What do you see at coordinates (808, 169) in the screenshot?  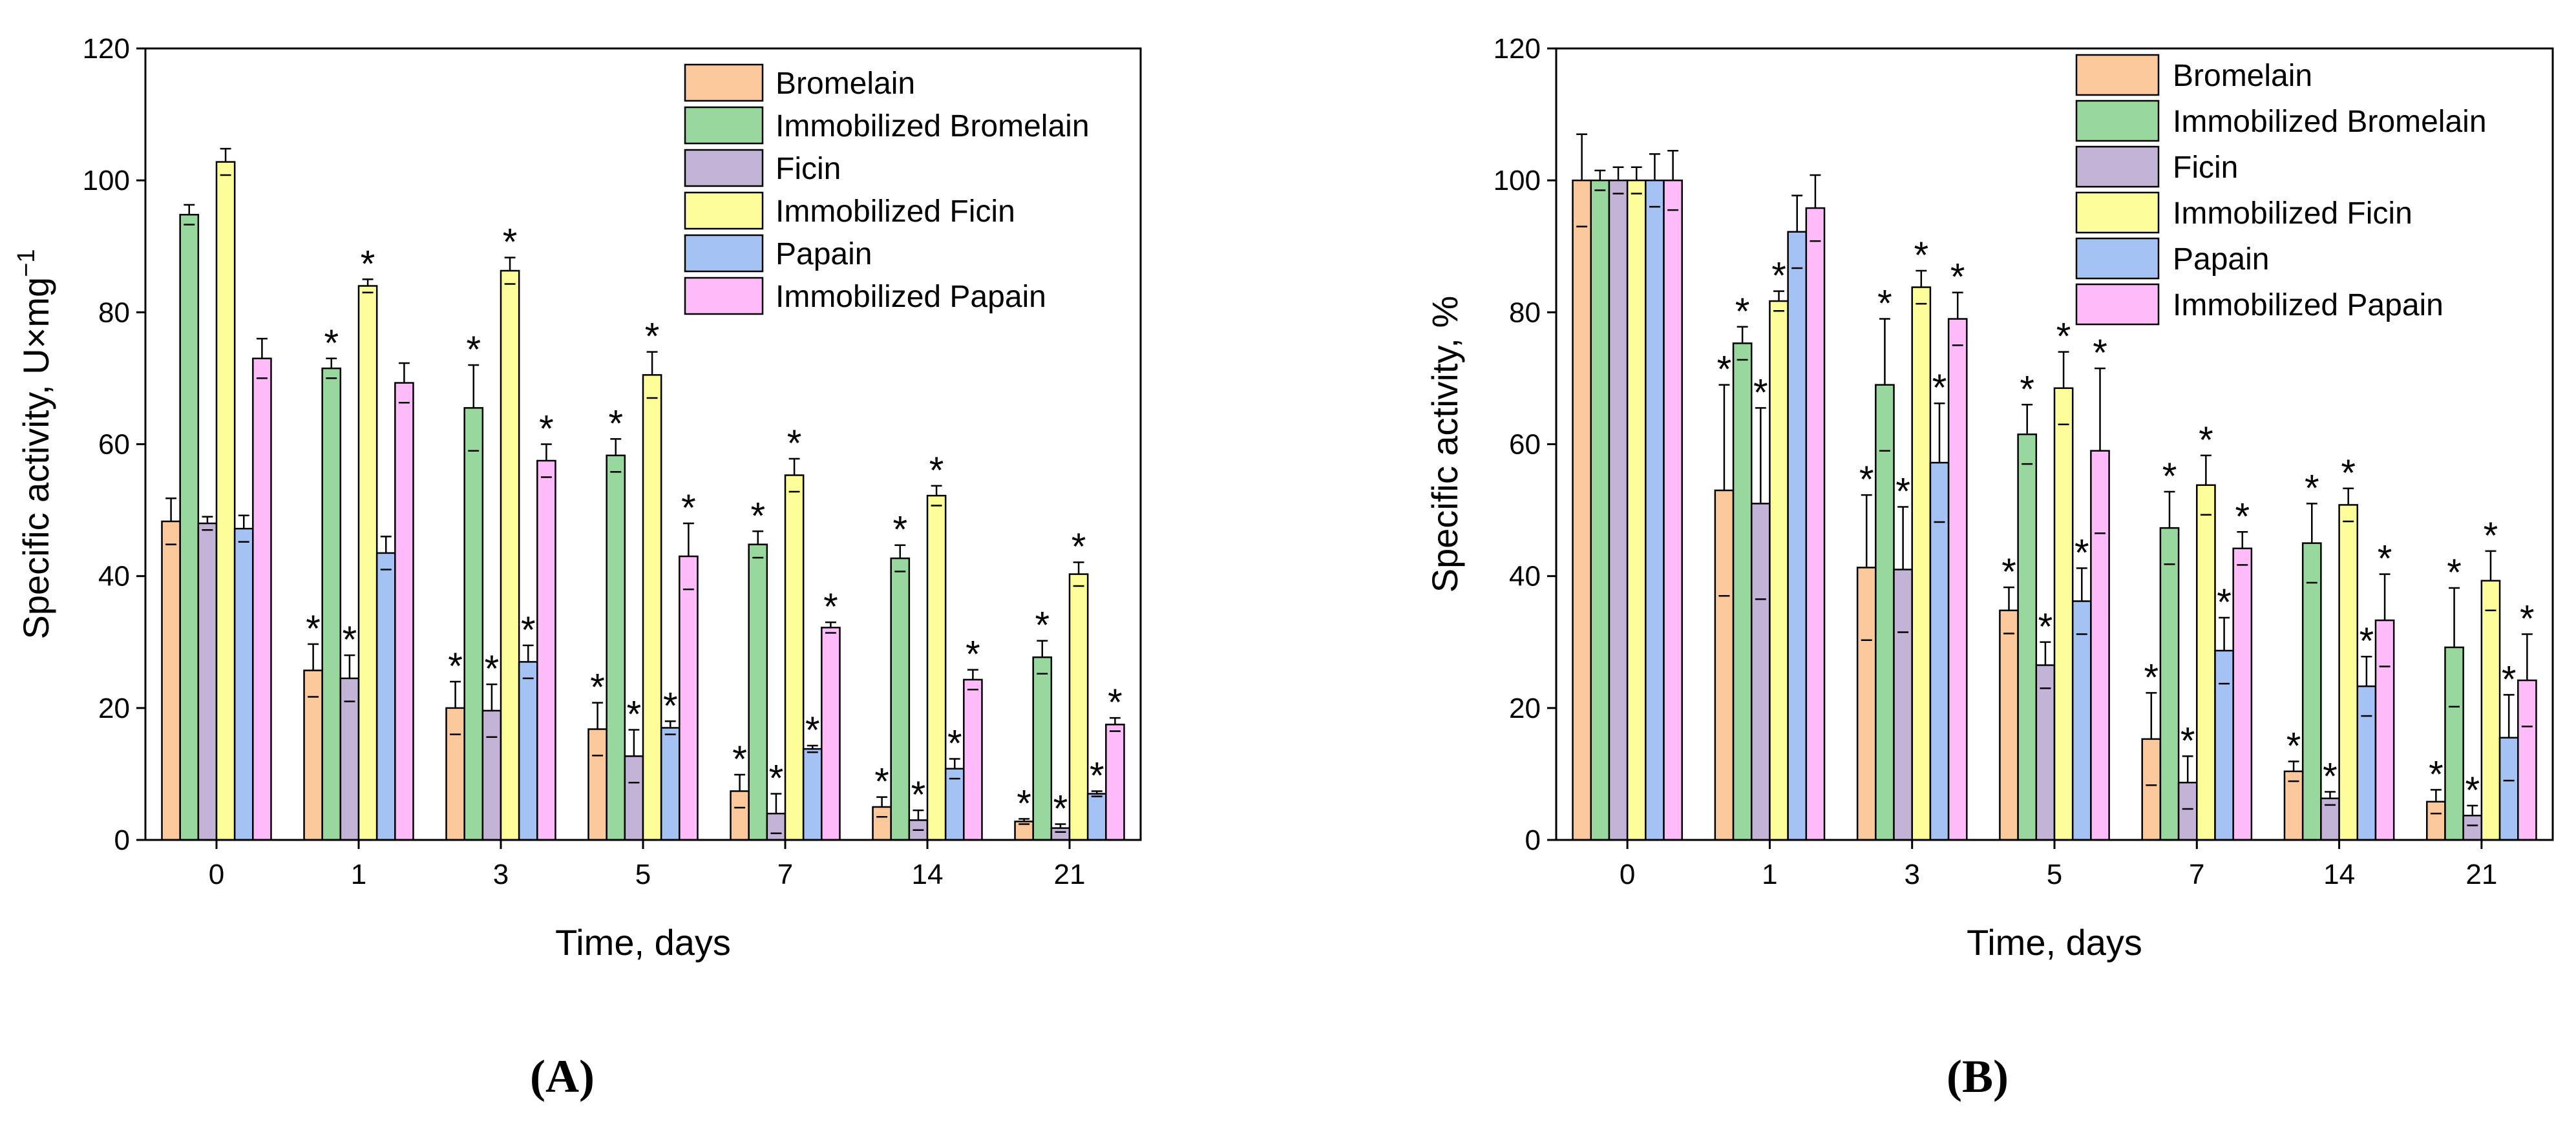 I see `legend-label: Ficin` at bounding box center [808, 169].